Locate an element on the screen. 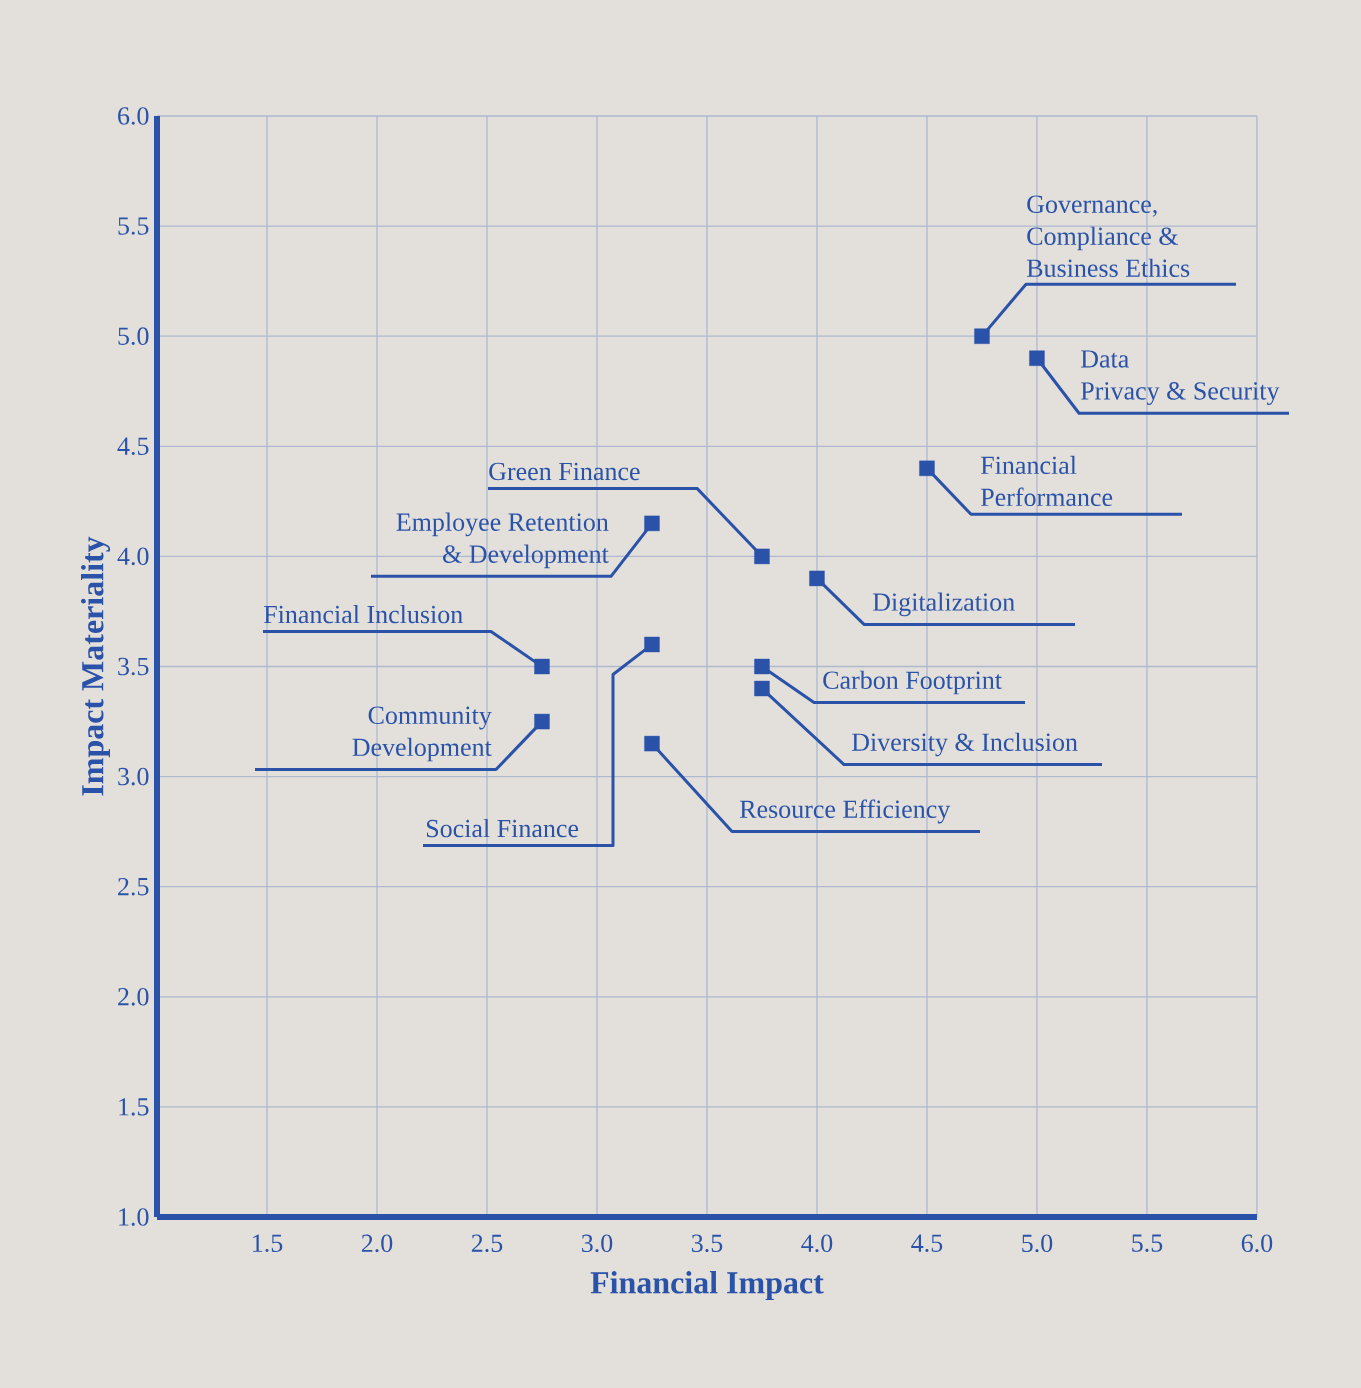 This screenshot has height=1388, width=1361. annotation: Resource Efficiency is located at coordinates (845, 811).